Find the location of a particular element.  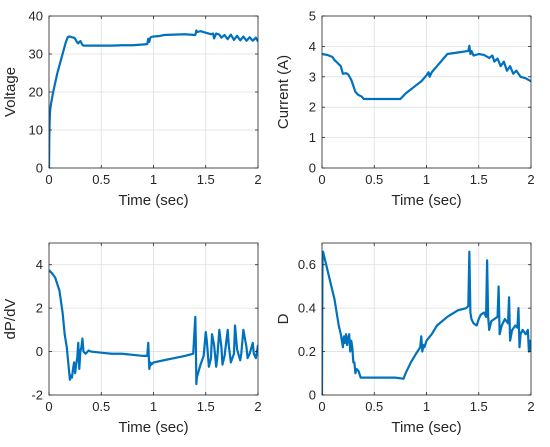

duty-y-tick-label: 0.4 is located at coordinates (307, 308).